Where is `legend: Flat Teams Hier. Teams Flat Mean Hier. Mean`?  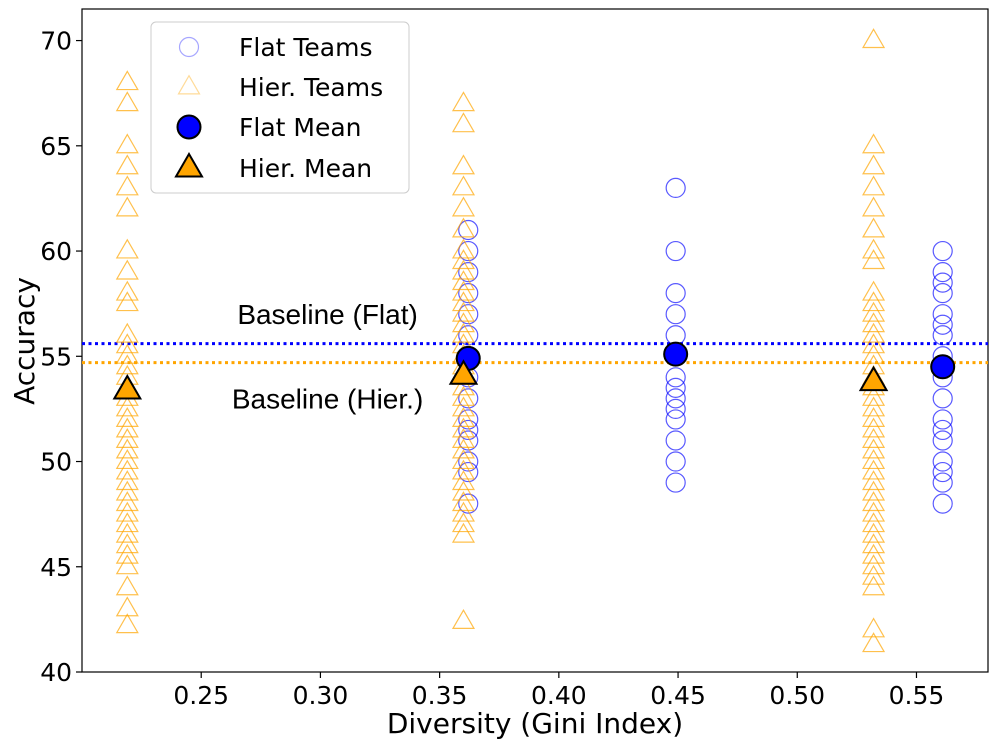 legend: Flat Teams Hier. Teams Flat Mean Hier. Mean is located at coordinates (280, 107).